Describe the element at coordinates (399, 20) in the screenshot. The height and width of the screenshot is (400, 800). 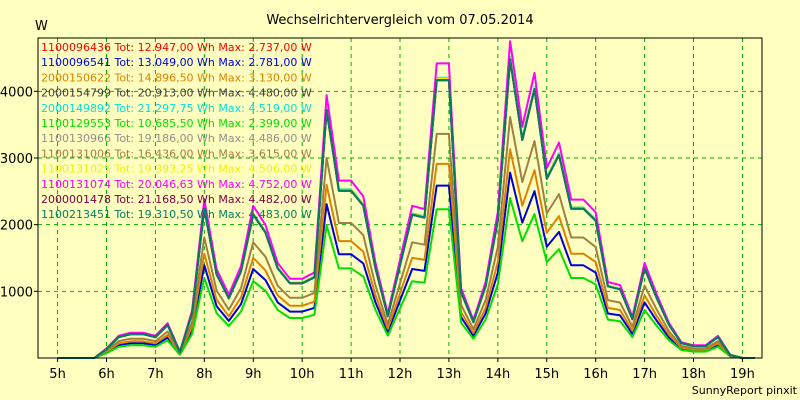
I see `chart-title: Wechselrichtervergleich vom 07.05.2014` at that location.